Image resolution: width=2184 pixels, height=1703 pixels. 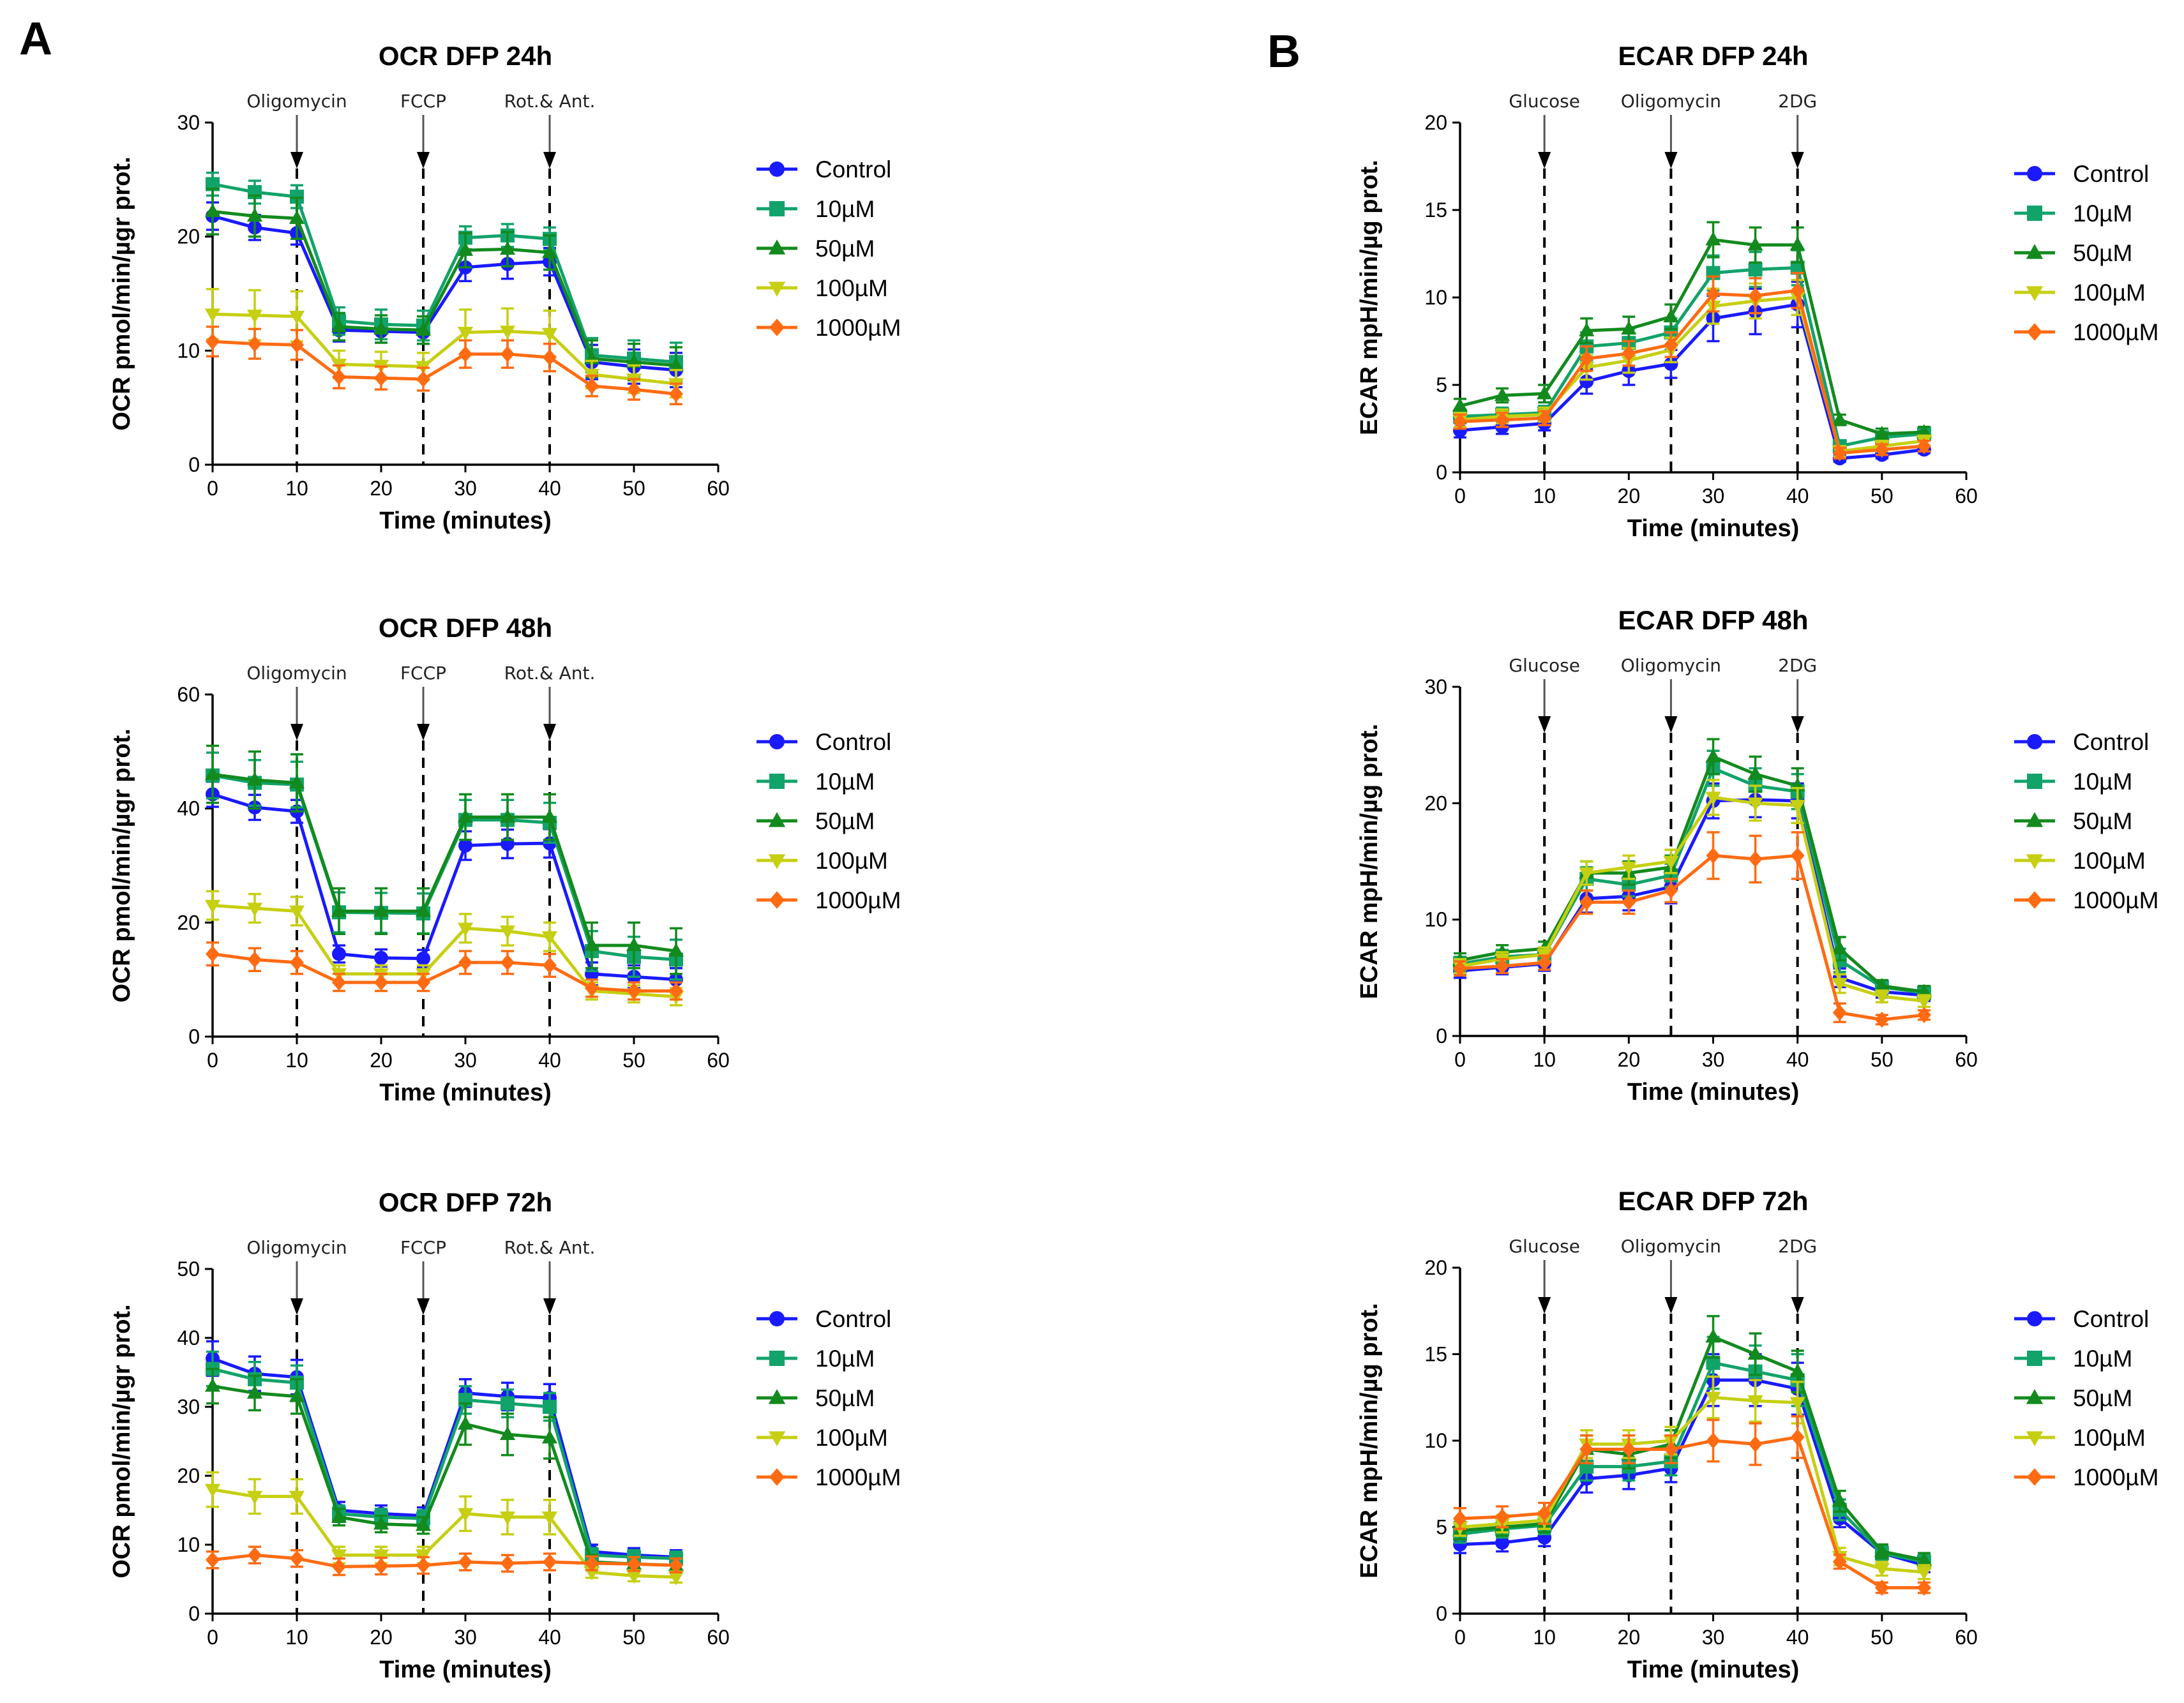 What do you see at coordinates (1544, 1246) in the screenshot?
I see `injection-label: Glucose` at bounding box center [1544, 1246].